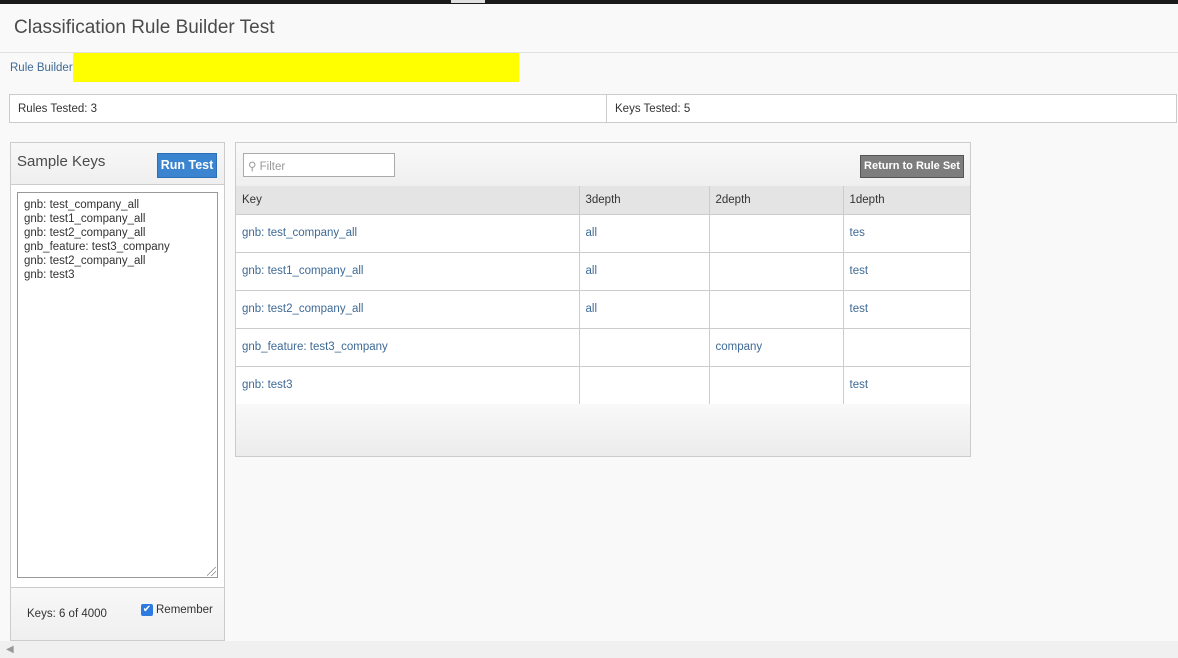 The image size is (1178, 658). I want to click on column-header-key: Key, so click(408, 200).